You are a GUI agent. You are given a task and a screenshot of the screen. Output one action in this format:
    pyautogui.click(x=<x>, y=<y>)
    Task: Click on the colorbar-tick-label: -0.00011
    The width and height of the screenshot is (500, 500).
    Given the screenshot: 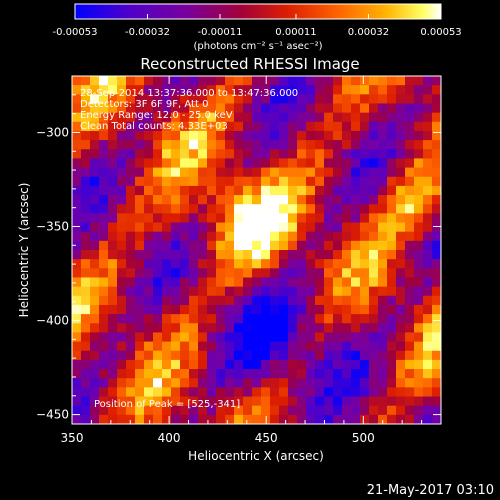 What is the action you would take?
    pyautogui.click(x=220, y=32)
    